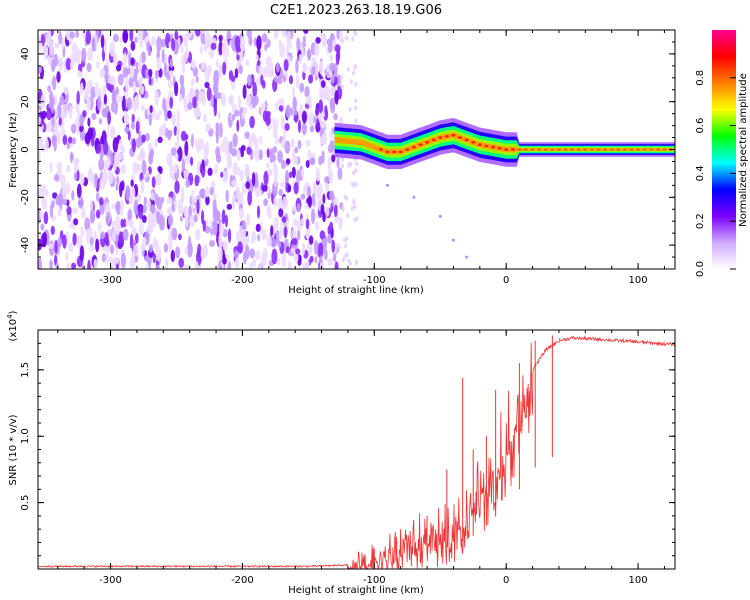 Image resolution: width=750 pixels, height=600 pixels. What do you see at coordinates (242, 580) in the screenshot?
I see `x-tick-label: -200` at bounding box center [242, 580].